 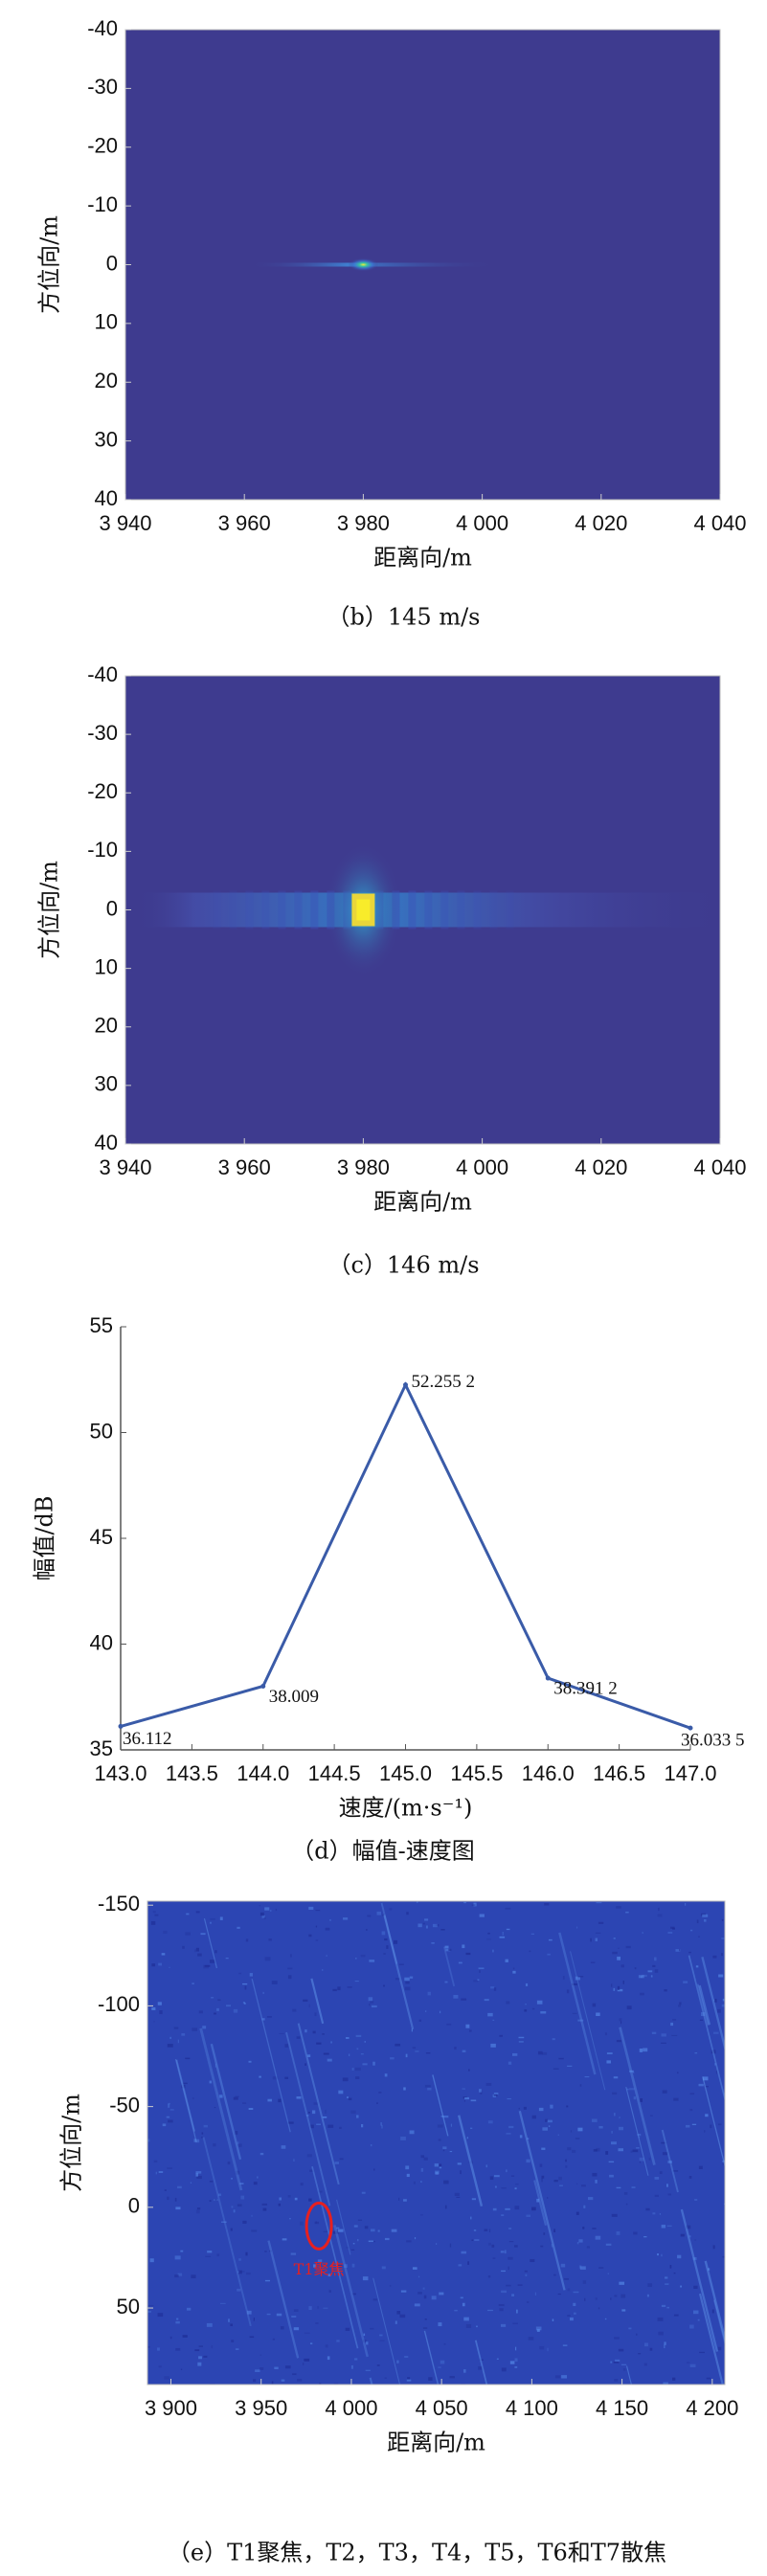 What do you see at coordinates (719, 1167) in the screenshot?
I see `x-tick-label: 4 040` at bounding box center [719, 1167].